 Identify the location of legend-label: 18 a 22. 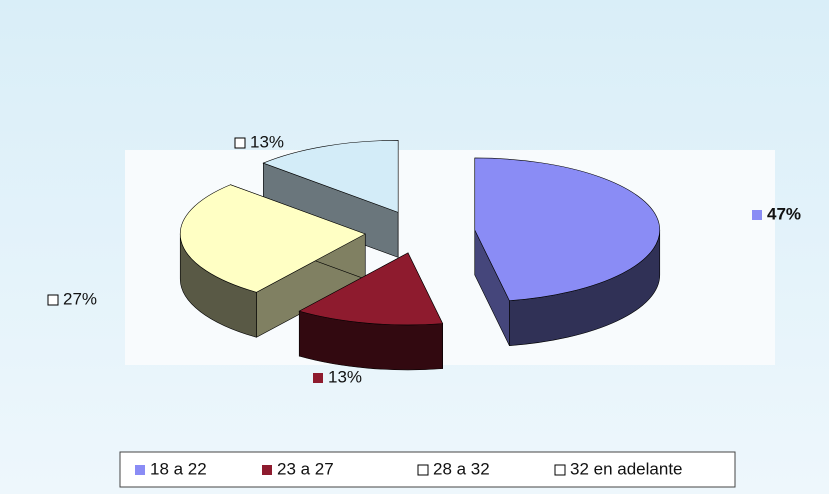
(178, 468).